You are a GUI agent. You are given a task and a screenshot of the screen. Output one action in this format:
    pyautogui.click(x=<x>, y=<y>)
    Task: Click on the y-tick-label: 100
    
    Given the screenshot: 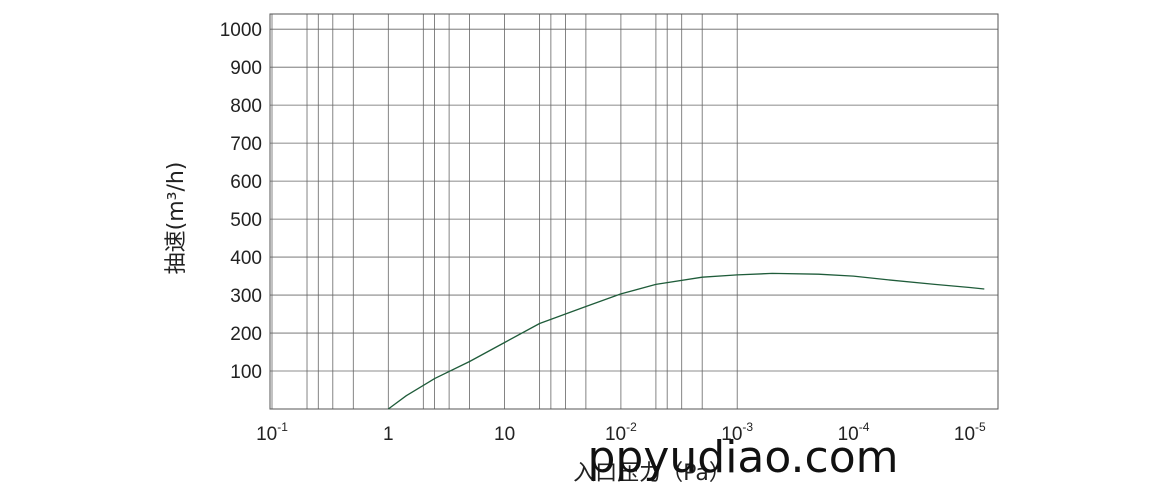 What is the action you would take?
    pyautogui.click(x=246, y=372)
    